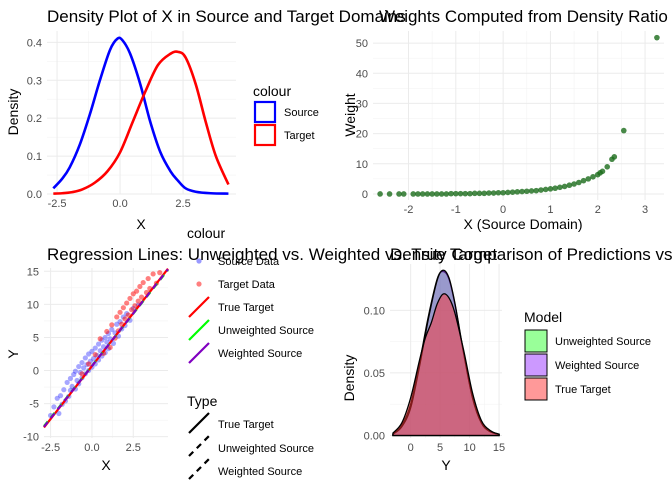  What do you see at coordinates (583, 390) in the screenshot?
I see `legend-label-true-target: True Target` at bounding box center [583, 390].